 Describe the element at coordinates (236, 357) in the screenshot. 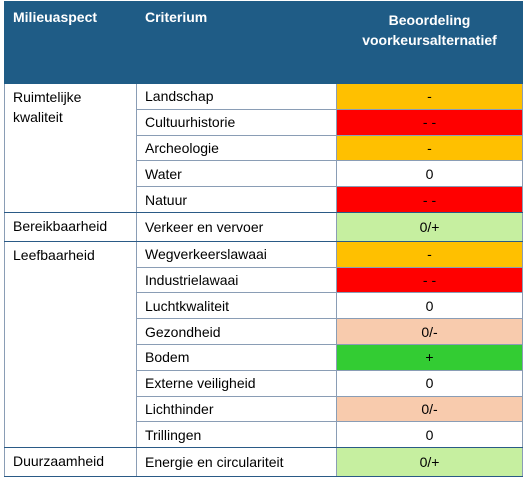

I see `criterion-cell: Bodem` at that location.